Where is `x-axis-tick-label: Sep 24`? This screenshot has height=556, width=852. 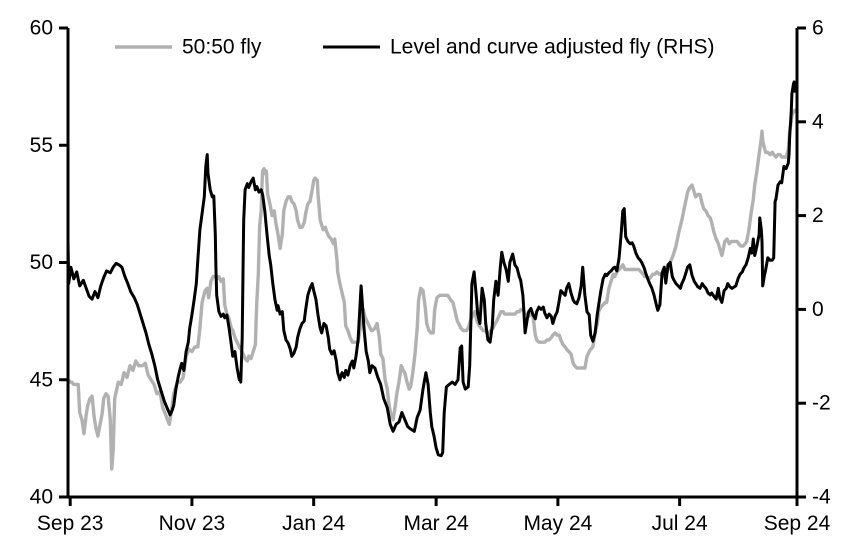 x-axis-tick-label: Sep 24 is located at coordinates (797, 523).